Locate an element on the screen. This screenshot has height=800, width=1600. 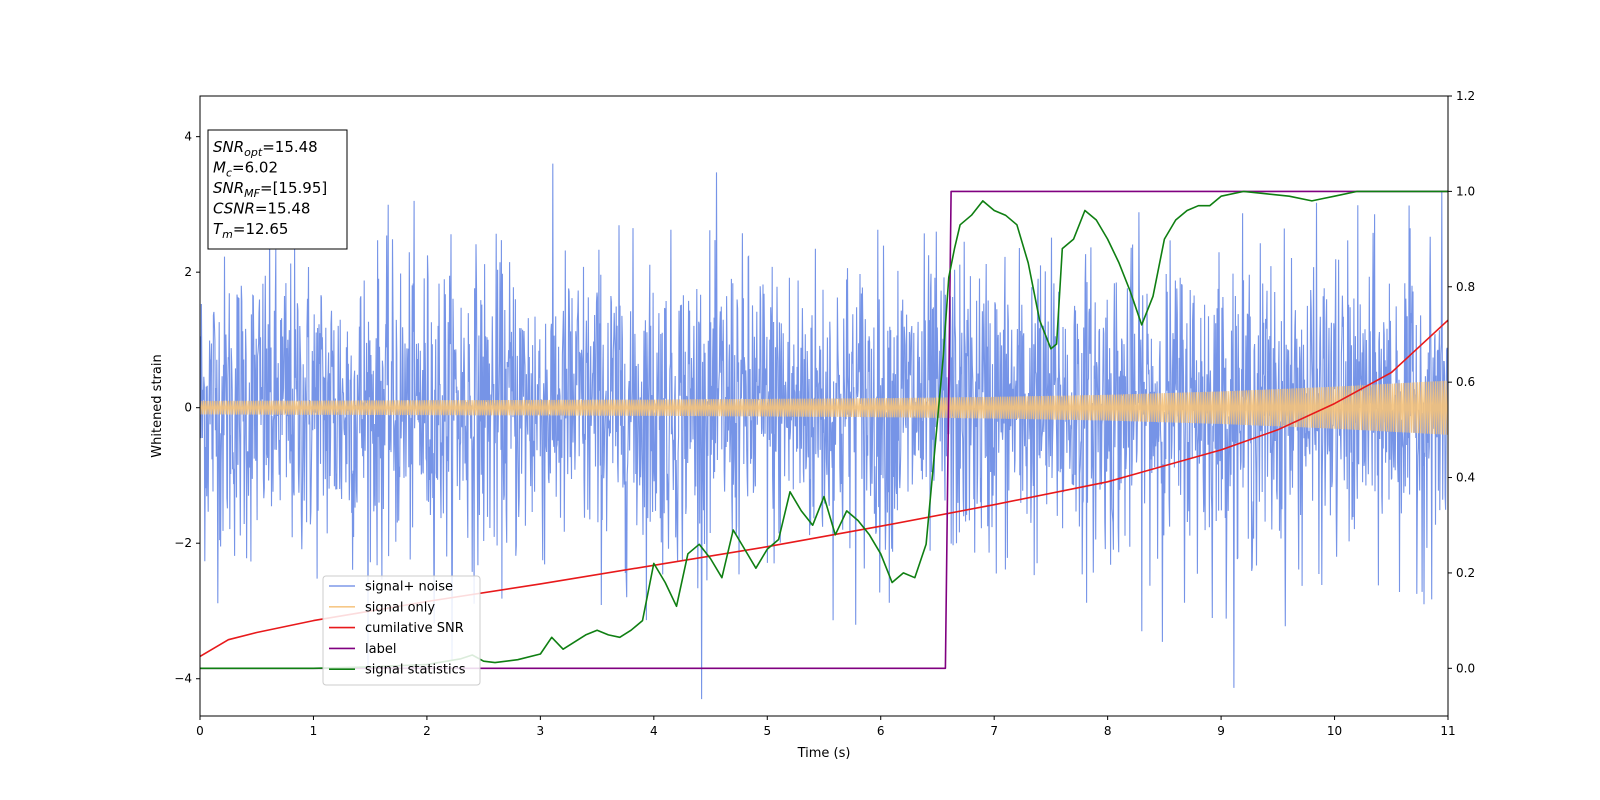
y2-tick-label: 0.4 is located at coordinates (1465, 478).